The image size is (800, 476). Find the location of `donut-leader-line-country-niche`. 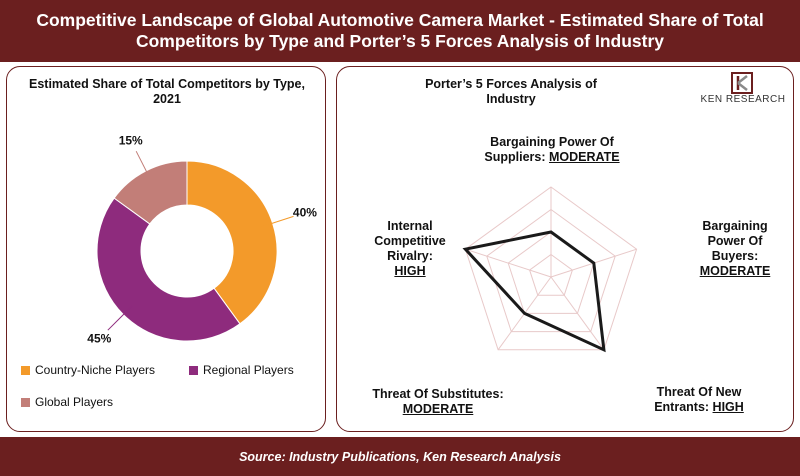

donut-leader-line-country-niche is located at coordinates (277, 221).